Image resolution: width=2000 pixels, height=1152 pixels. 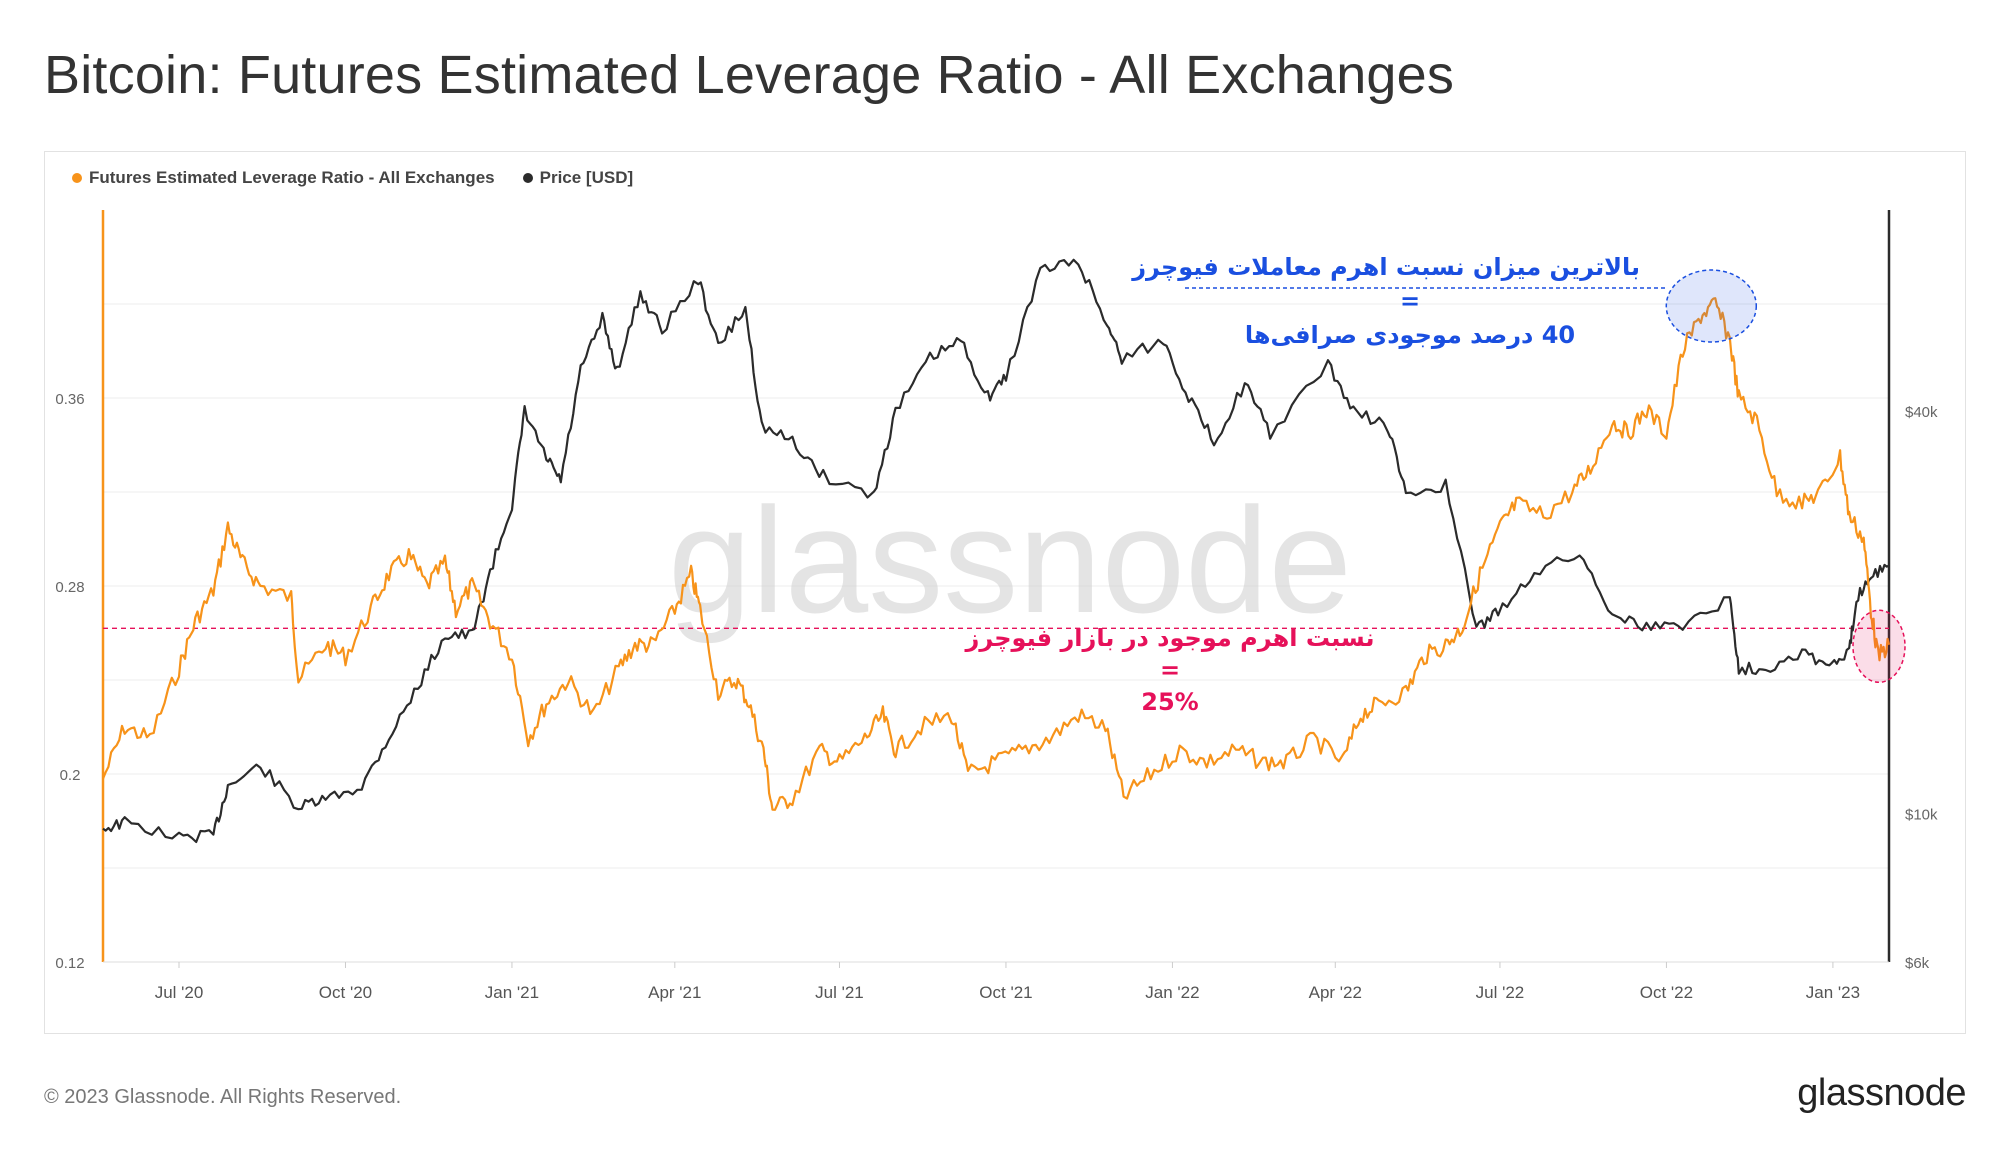 I want to click on y-left-tick-label-3: 0.36, so click(x=69, y=399).